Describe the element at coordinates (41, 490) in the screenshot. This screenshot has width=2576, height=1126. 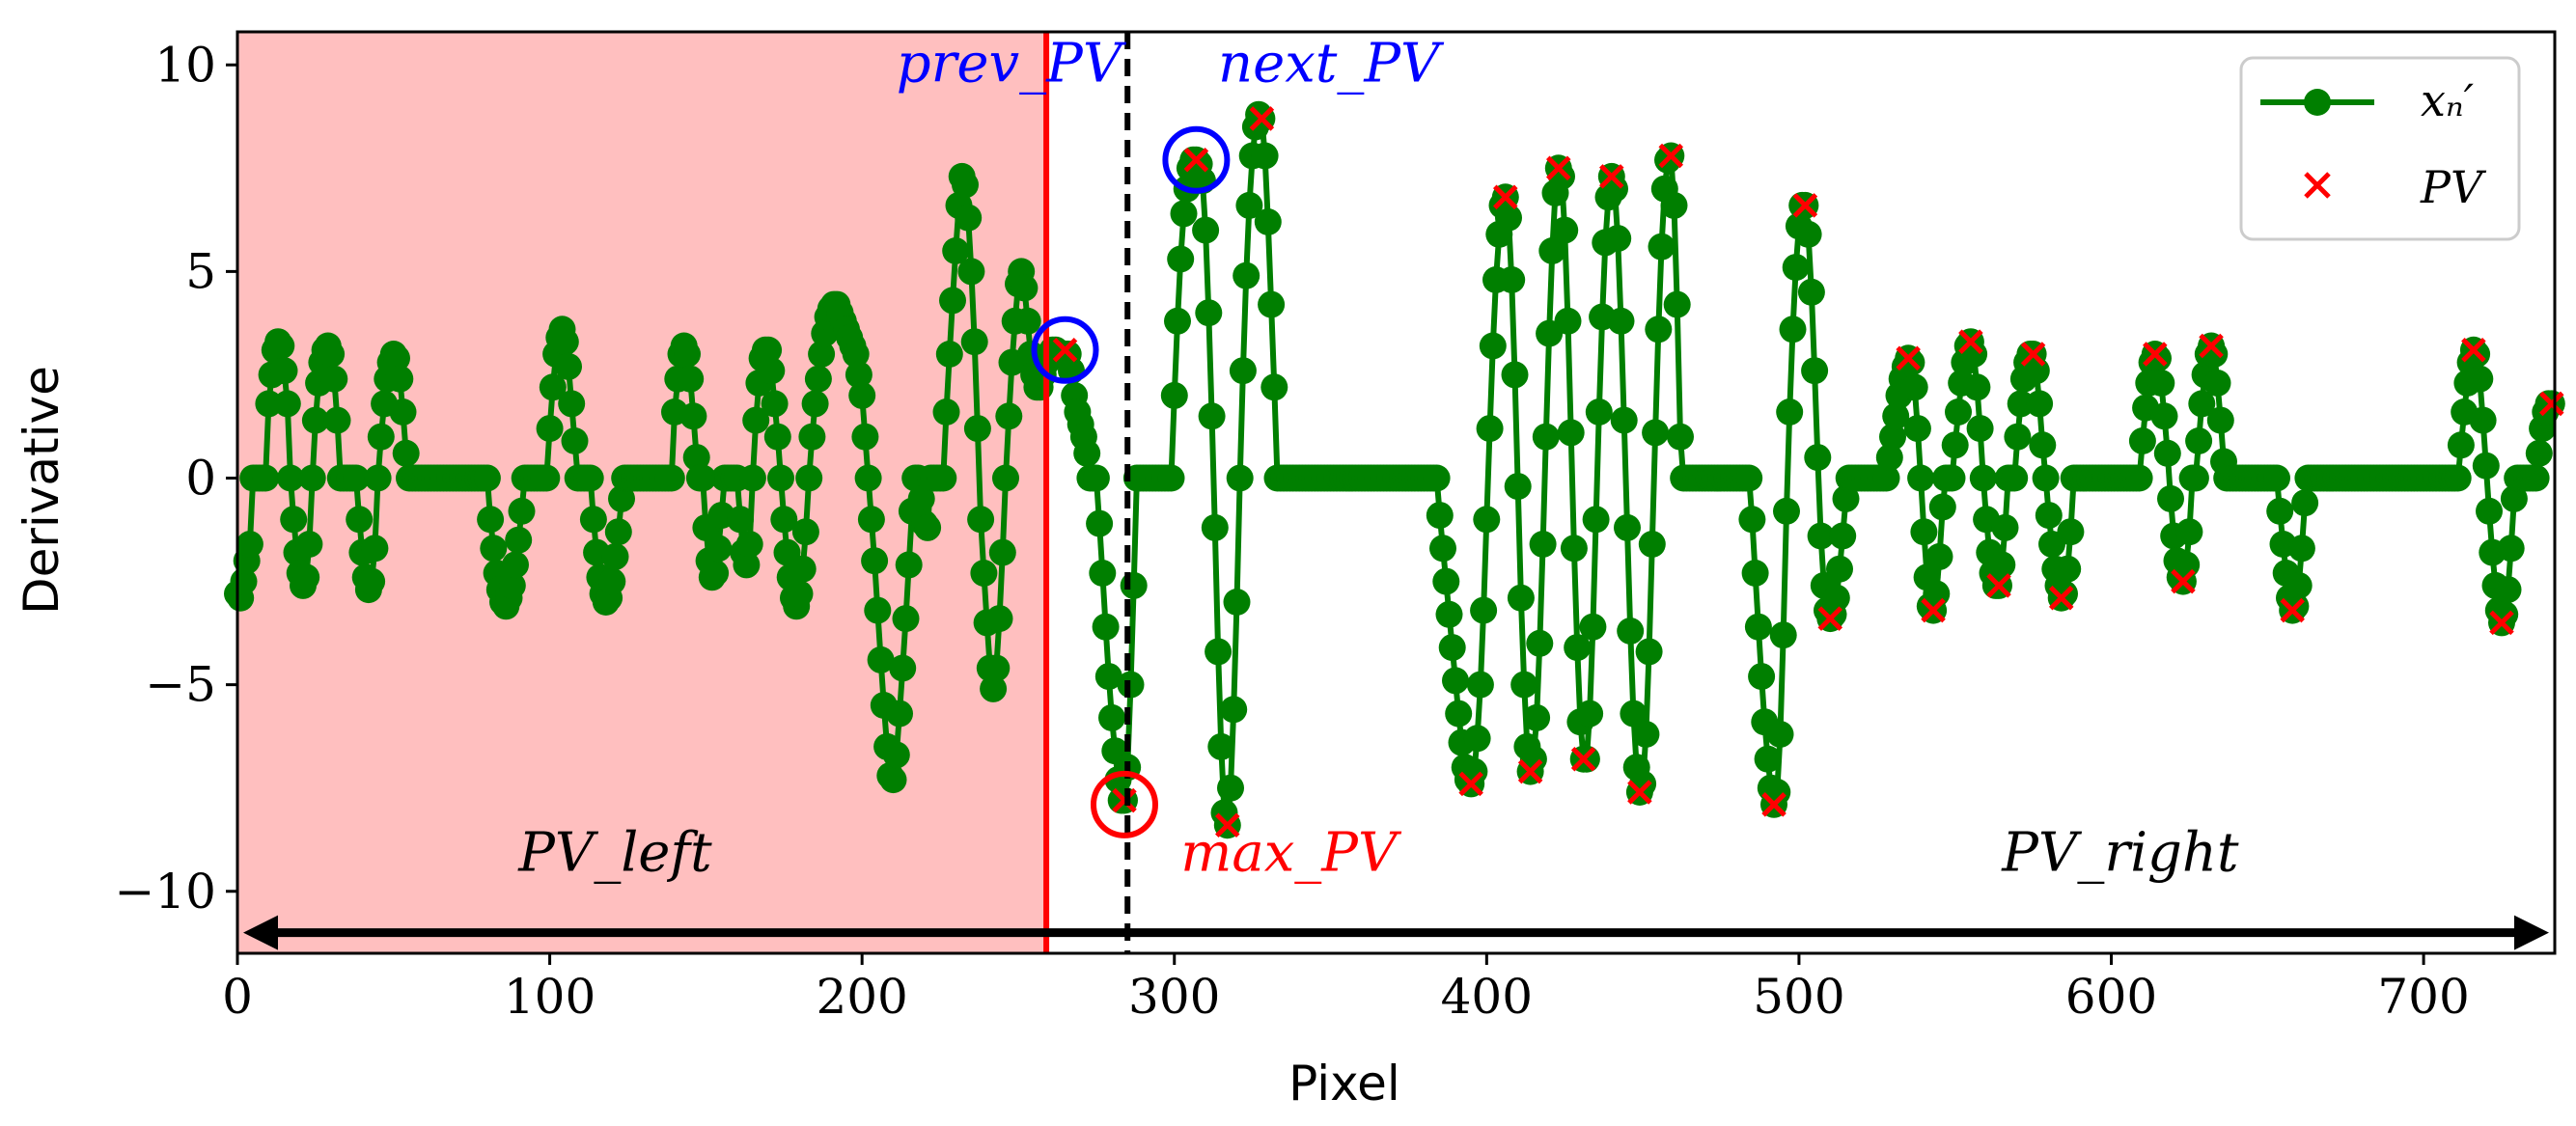
I see `y-axis-label: Derivative` at that location.